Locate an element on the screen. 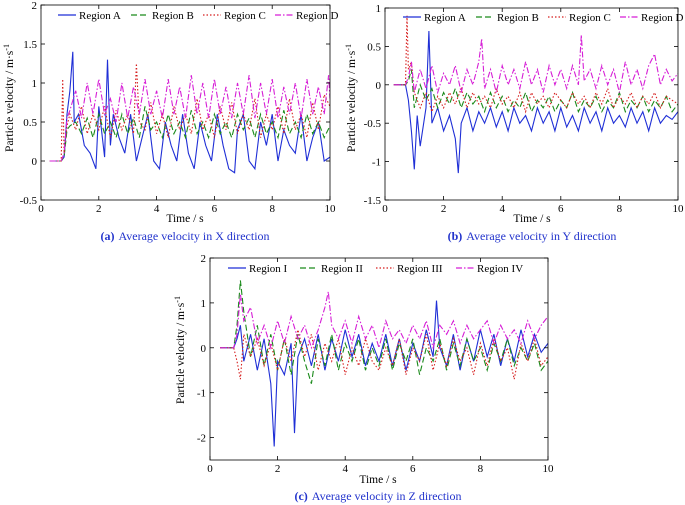  series-line-region-i is located at coordinates (384, 373).